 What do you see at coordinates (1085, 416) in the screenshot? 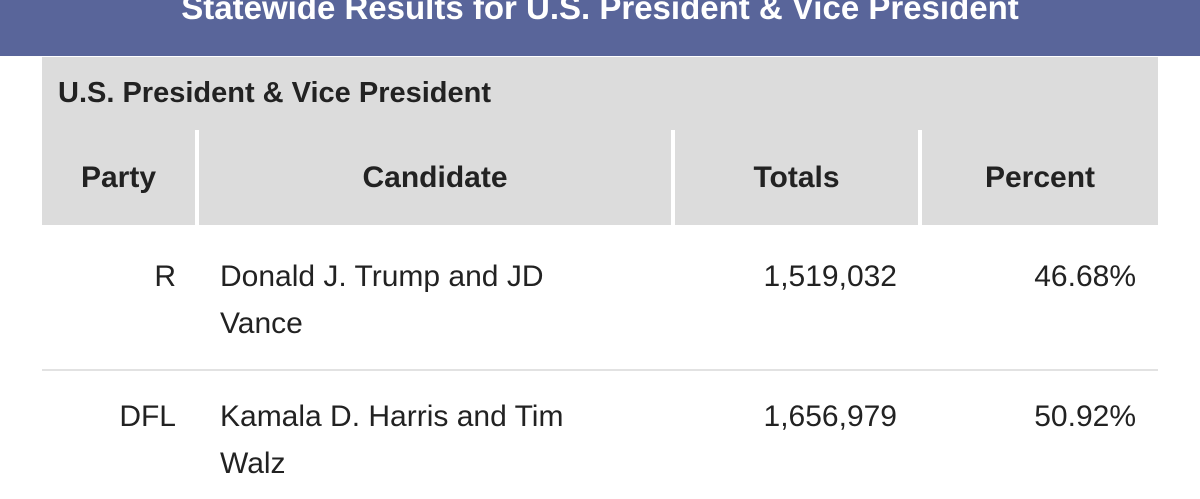
I see `percent-cell: 50.92%` at bounding box center [1085, 416].